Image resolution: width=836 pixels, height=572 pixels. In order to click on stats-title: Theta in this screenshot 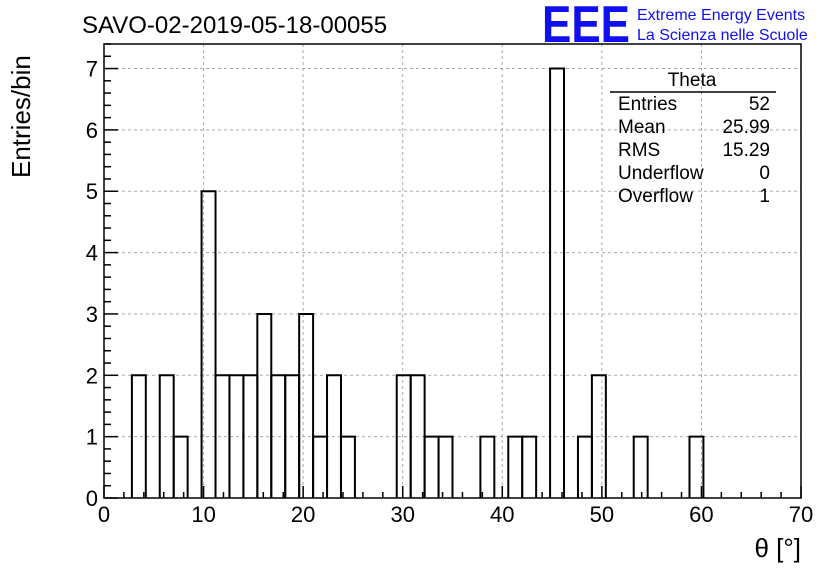, I will do `click(692, 80)`.